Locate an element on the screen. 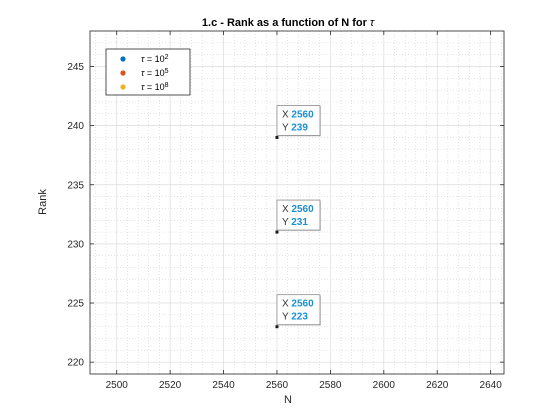  datatip-y-value: 223 is located at coordinates (299, 317).